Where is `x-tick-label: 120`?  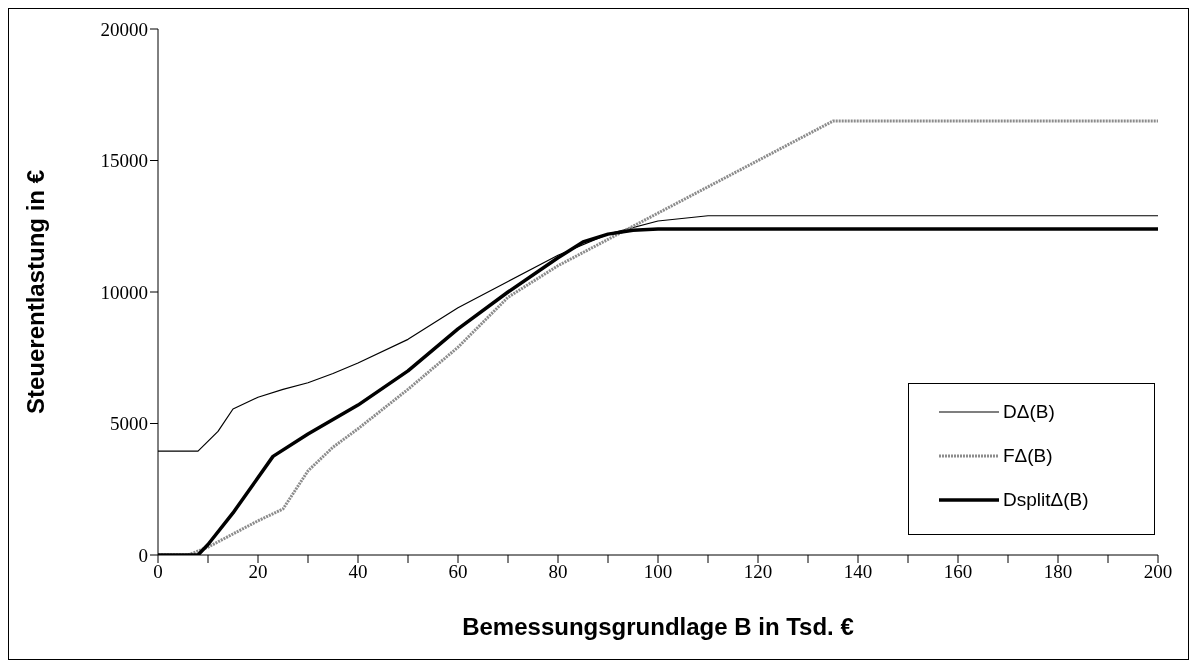 x-tick-label: 120 is located at coordinates (758, 572).